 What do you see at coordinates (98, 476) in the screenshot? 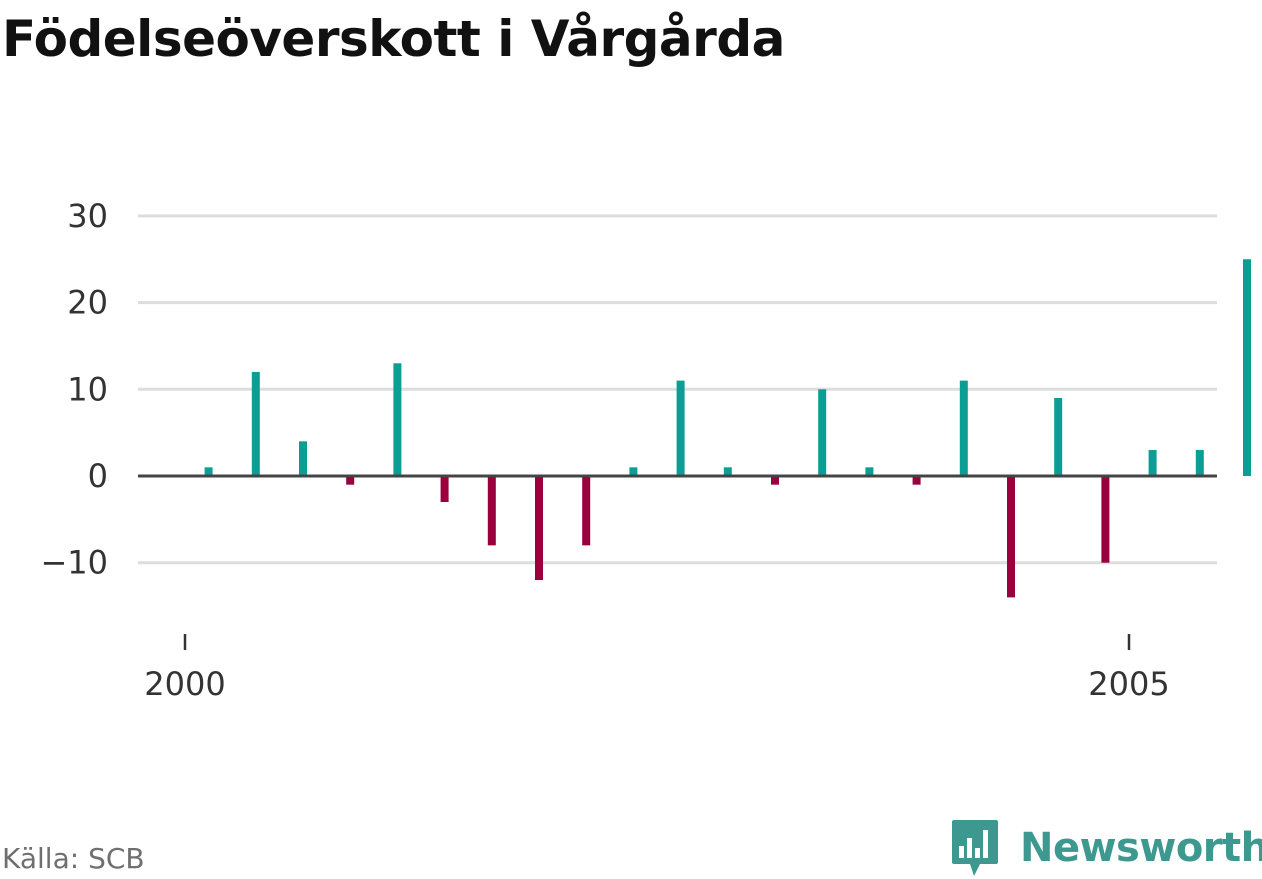
I see `y-tick-label: 0` at bounding box center [98, 476].